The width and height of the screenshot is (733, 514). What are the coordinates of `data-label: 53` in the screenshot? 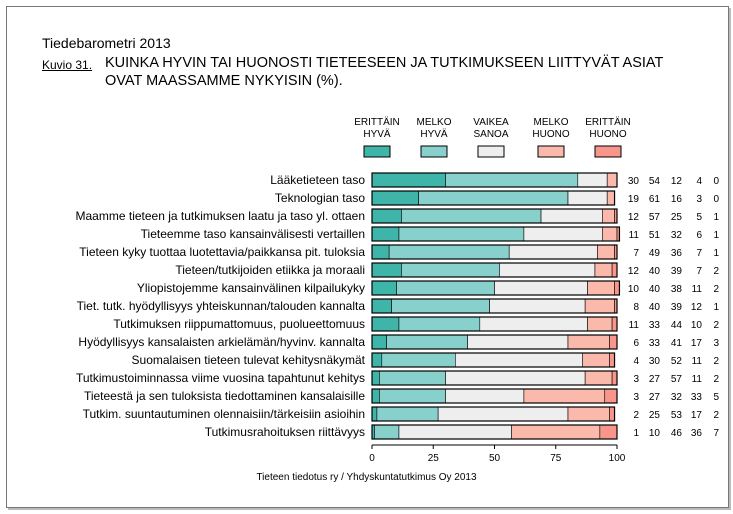 It's located at (677, 415).